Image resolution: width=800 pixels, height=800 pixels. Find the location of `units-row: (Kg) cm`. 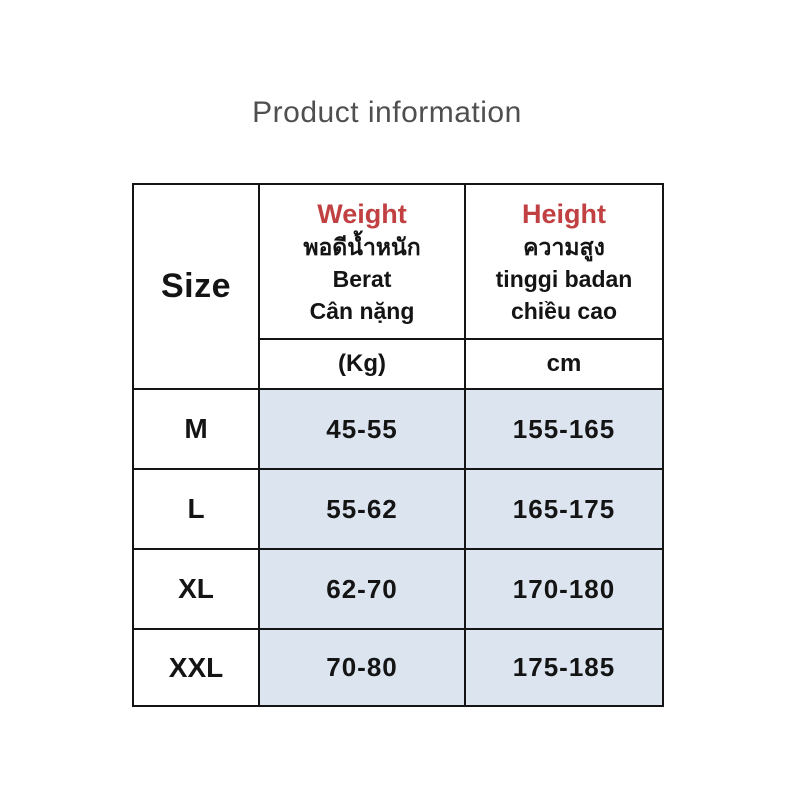

units-row: (Kg) cm is located at coordinates (398, 364).